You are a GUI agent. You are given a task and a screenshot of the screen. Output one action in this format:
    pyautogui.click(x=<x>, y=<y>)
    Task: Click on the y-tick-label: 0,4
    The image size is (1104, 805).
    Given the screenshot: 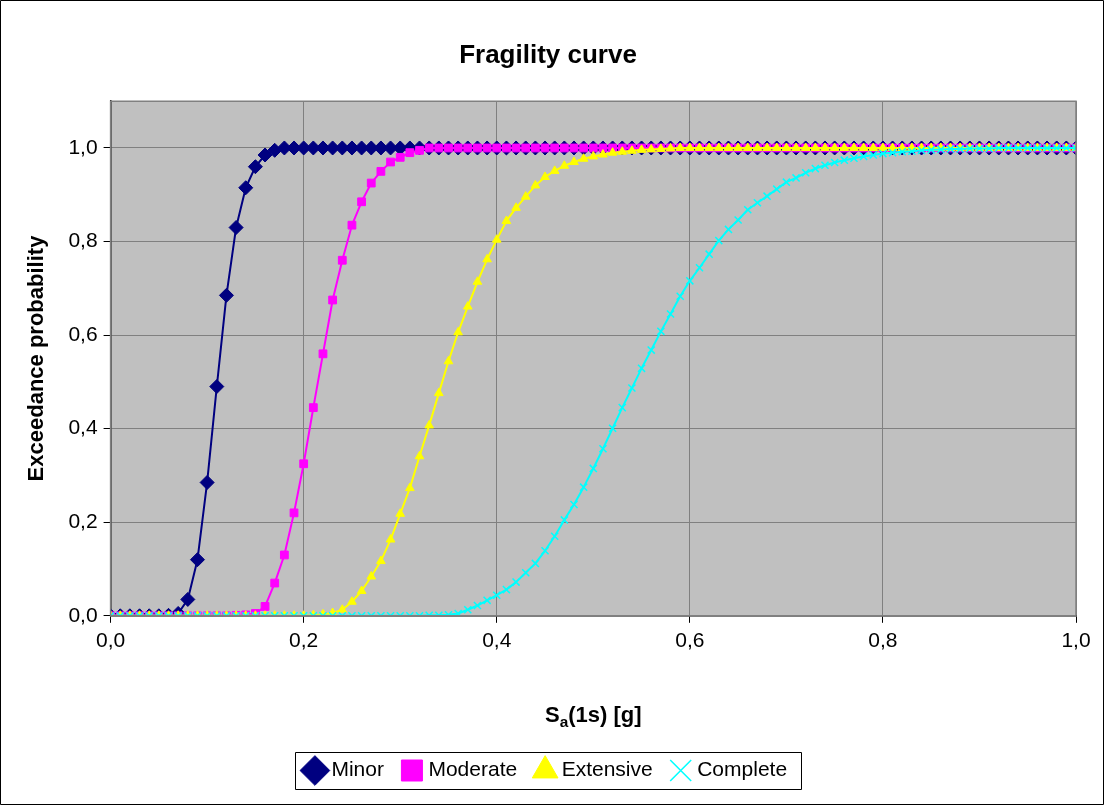 What is the action you would take?
    pyautogui.click(x=83, y=427)
    